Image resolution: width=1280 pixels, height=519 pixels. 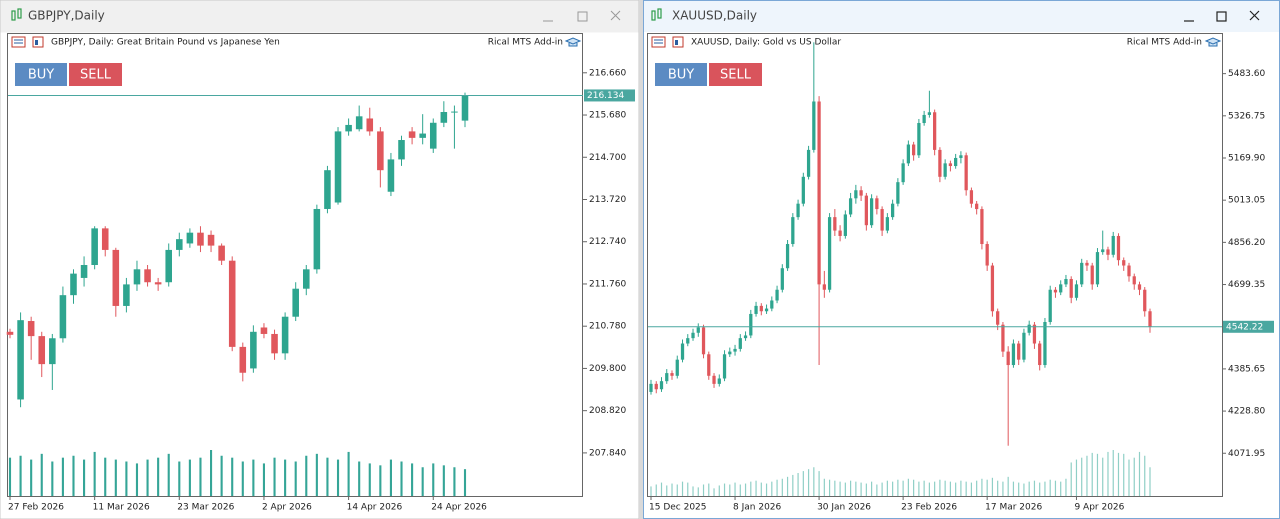 I want to click on x-tick-label: 17 Mar 2026, so click(x=1013, y=508).